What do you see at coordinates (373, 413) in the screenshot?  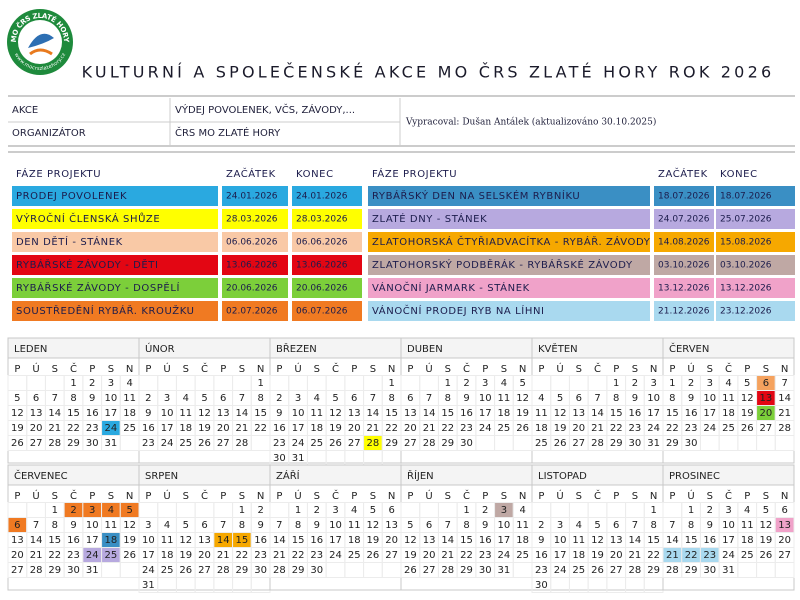 I see `day-number: 14` at bounding box center [373, 413].